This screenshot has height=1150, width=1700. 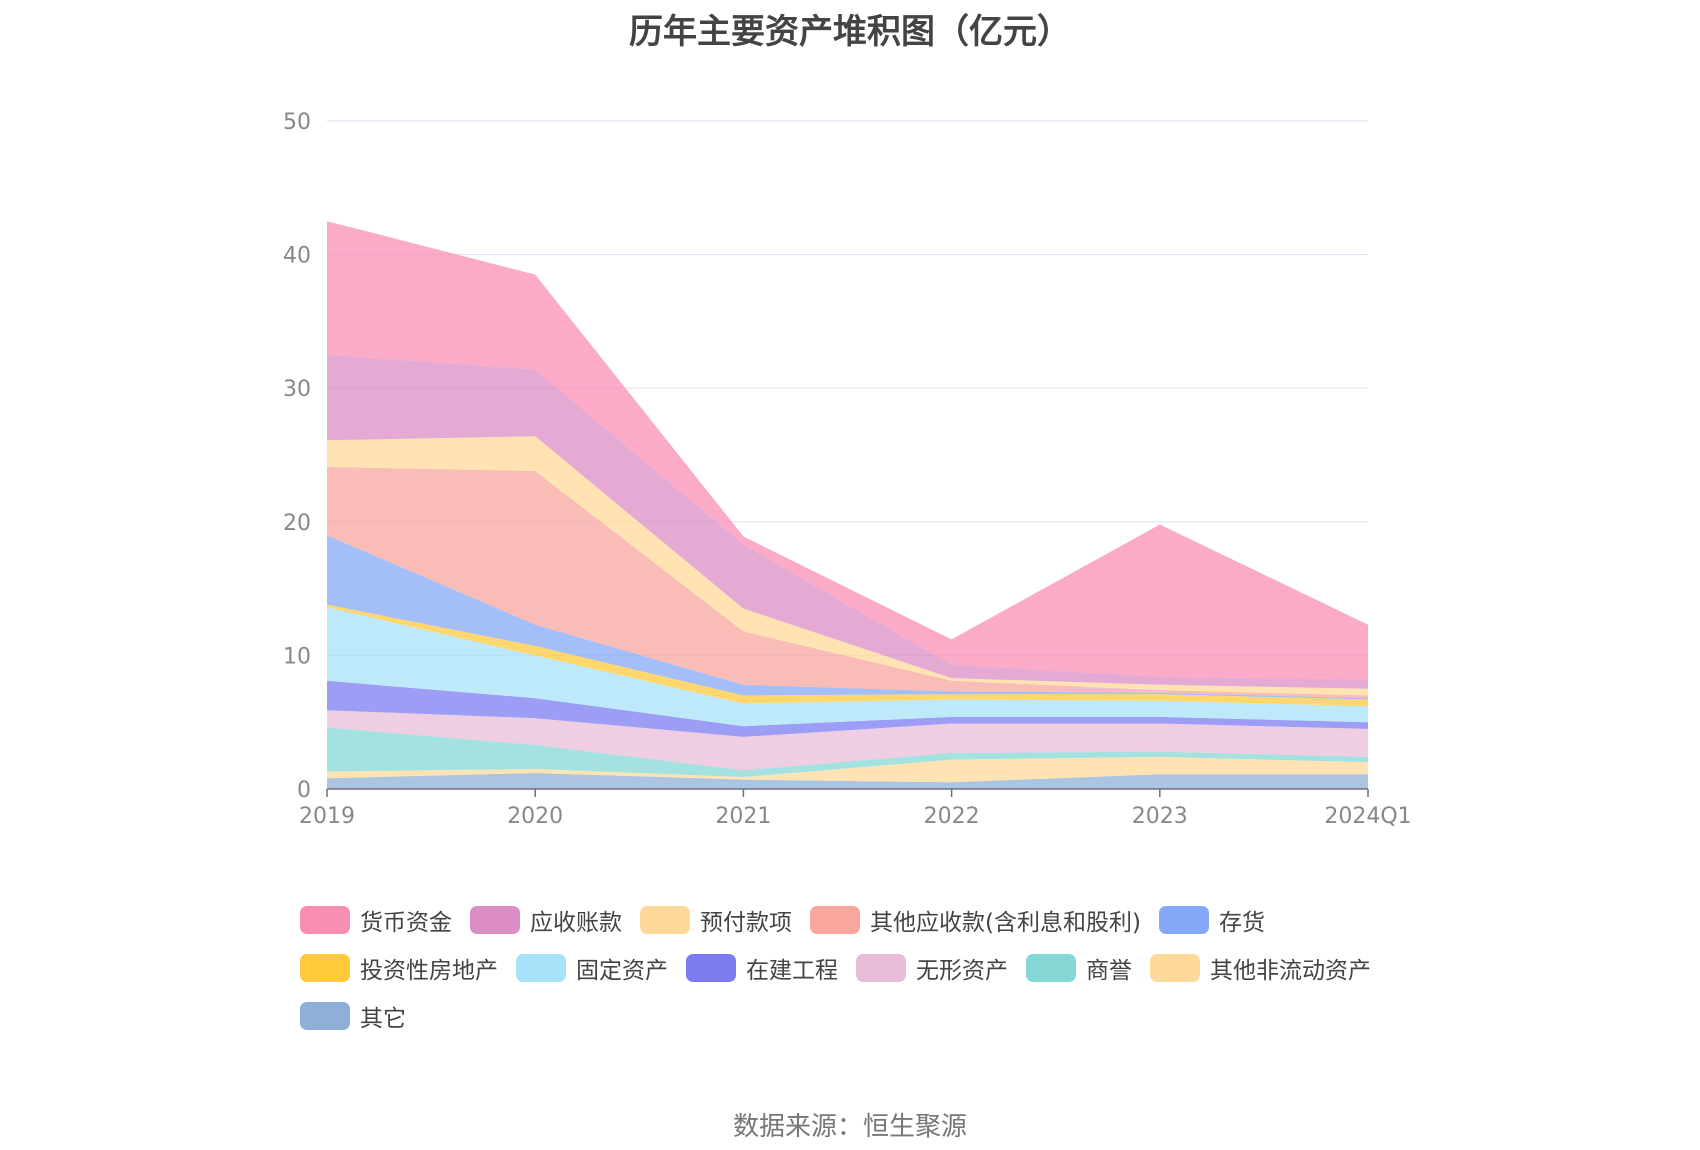 What do you see at coordinates (535, 816) in the screenshot?
I see `x-tick-label: 2020` at bounding box center [535, 816].